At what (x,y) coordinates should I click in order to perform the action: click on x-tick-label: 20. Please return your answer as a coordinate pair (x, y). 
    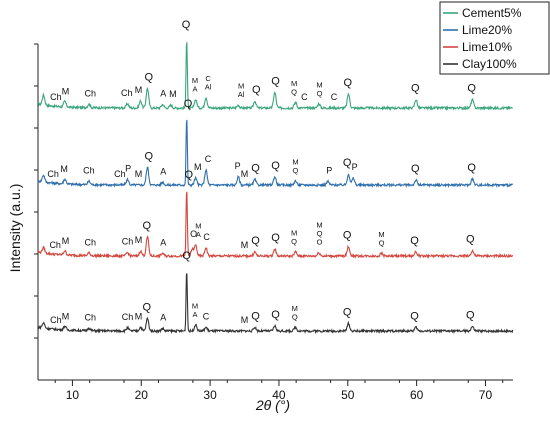
    Looking at the image, I should click on (142, 395).